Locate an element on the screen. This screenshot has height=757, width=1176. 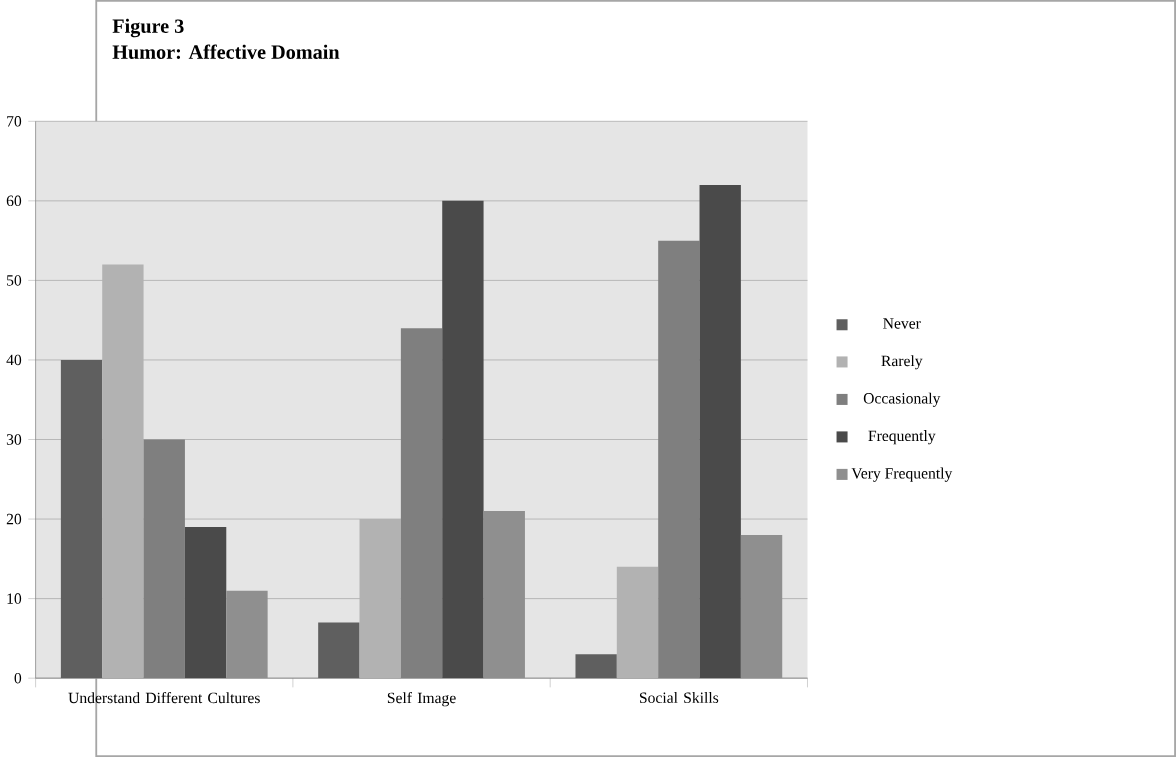
legend-label: Never is located at coordinates (902, 323).